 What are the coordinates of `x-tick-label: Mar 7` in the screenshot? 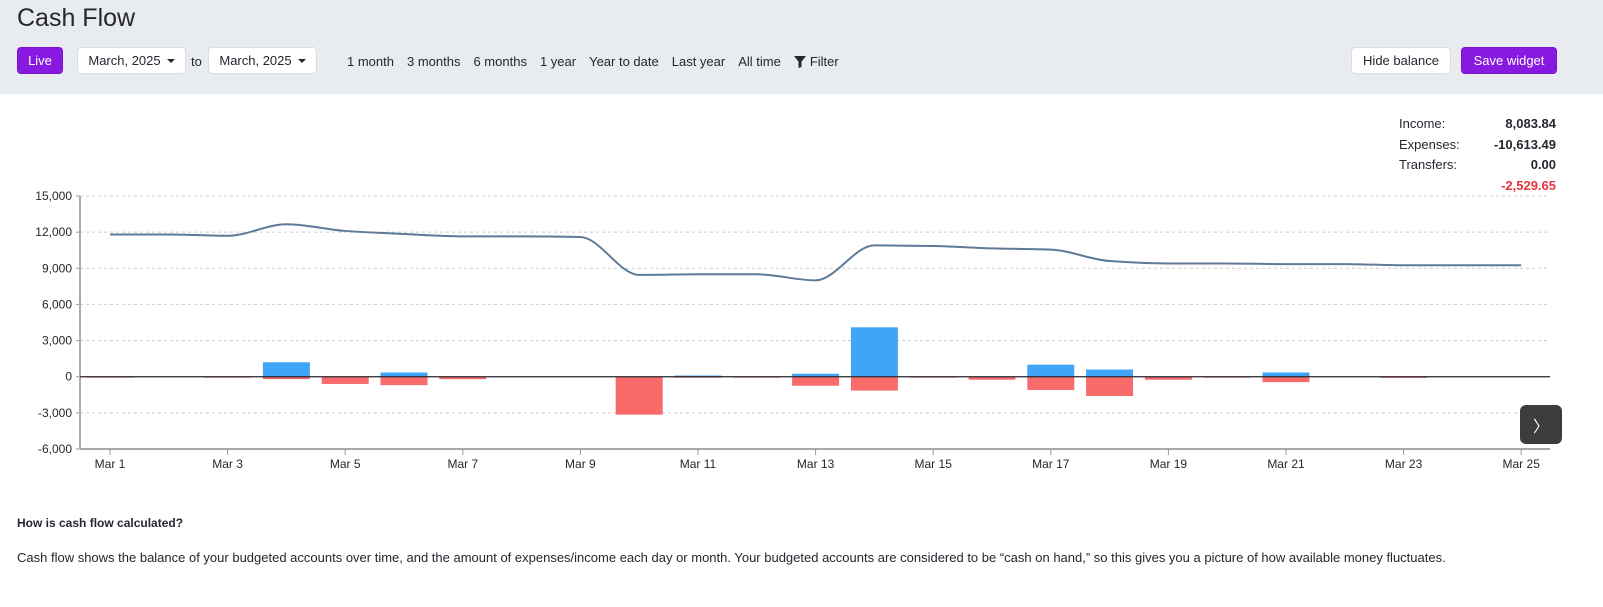 It's located at (462, 464).